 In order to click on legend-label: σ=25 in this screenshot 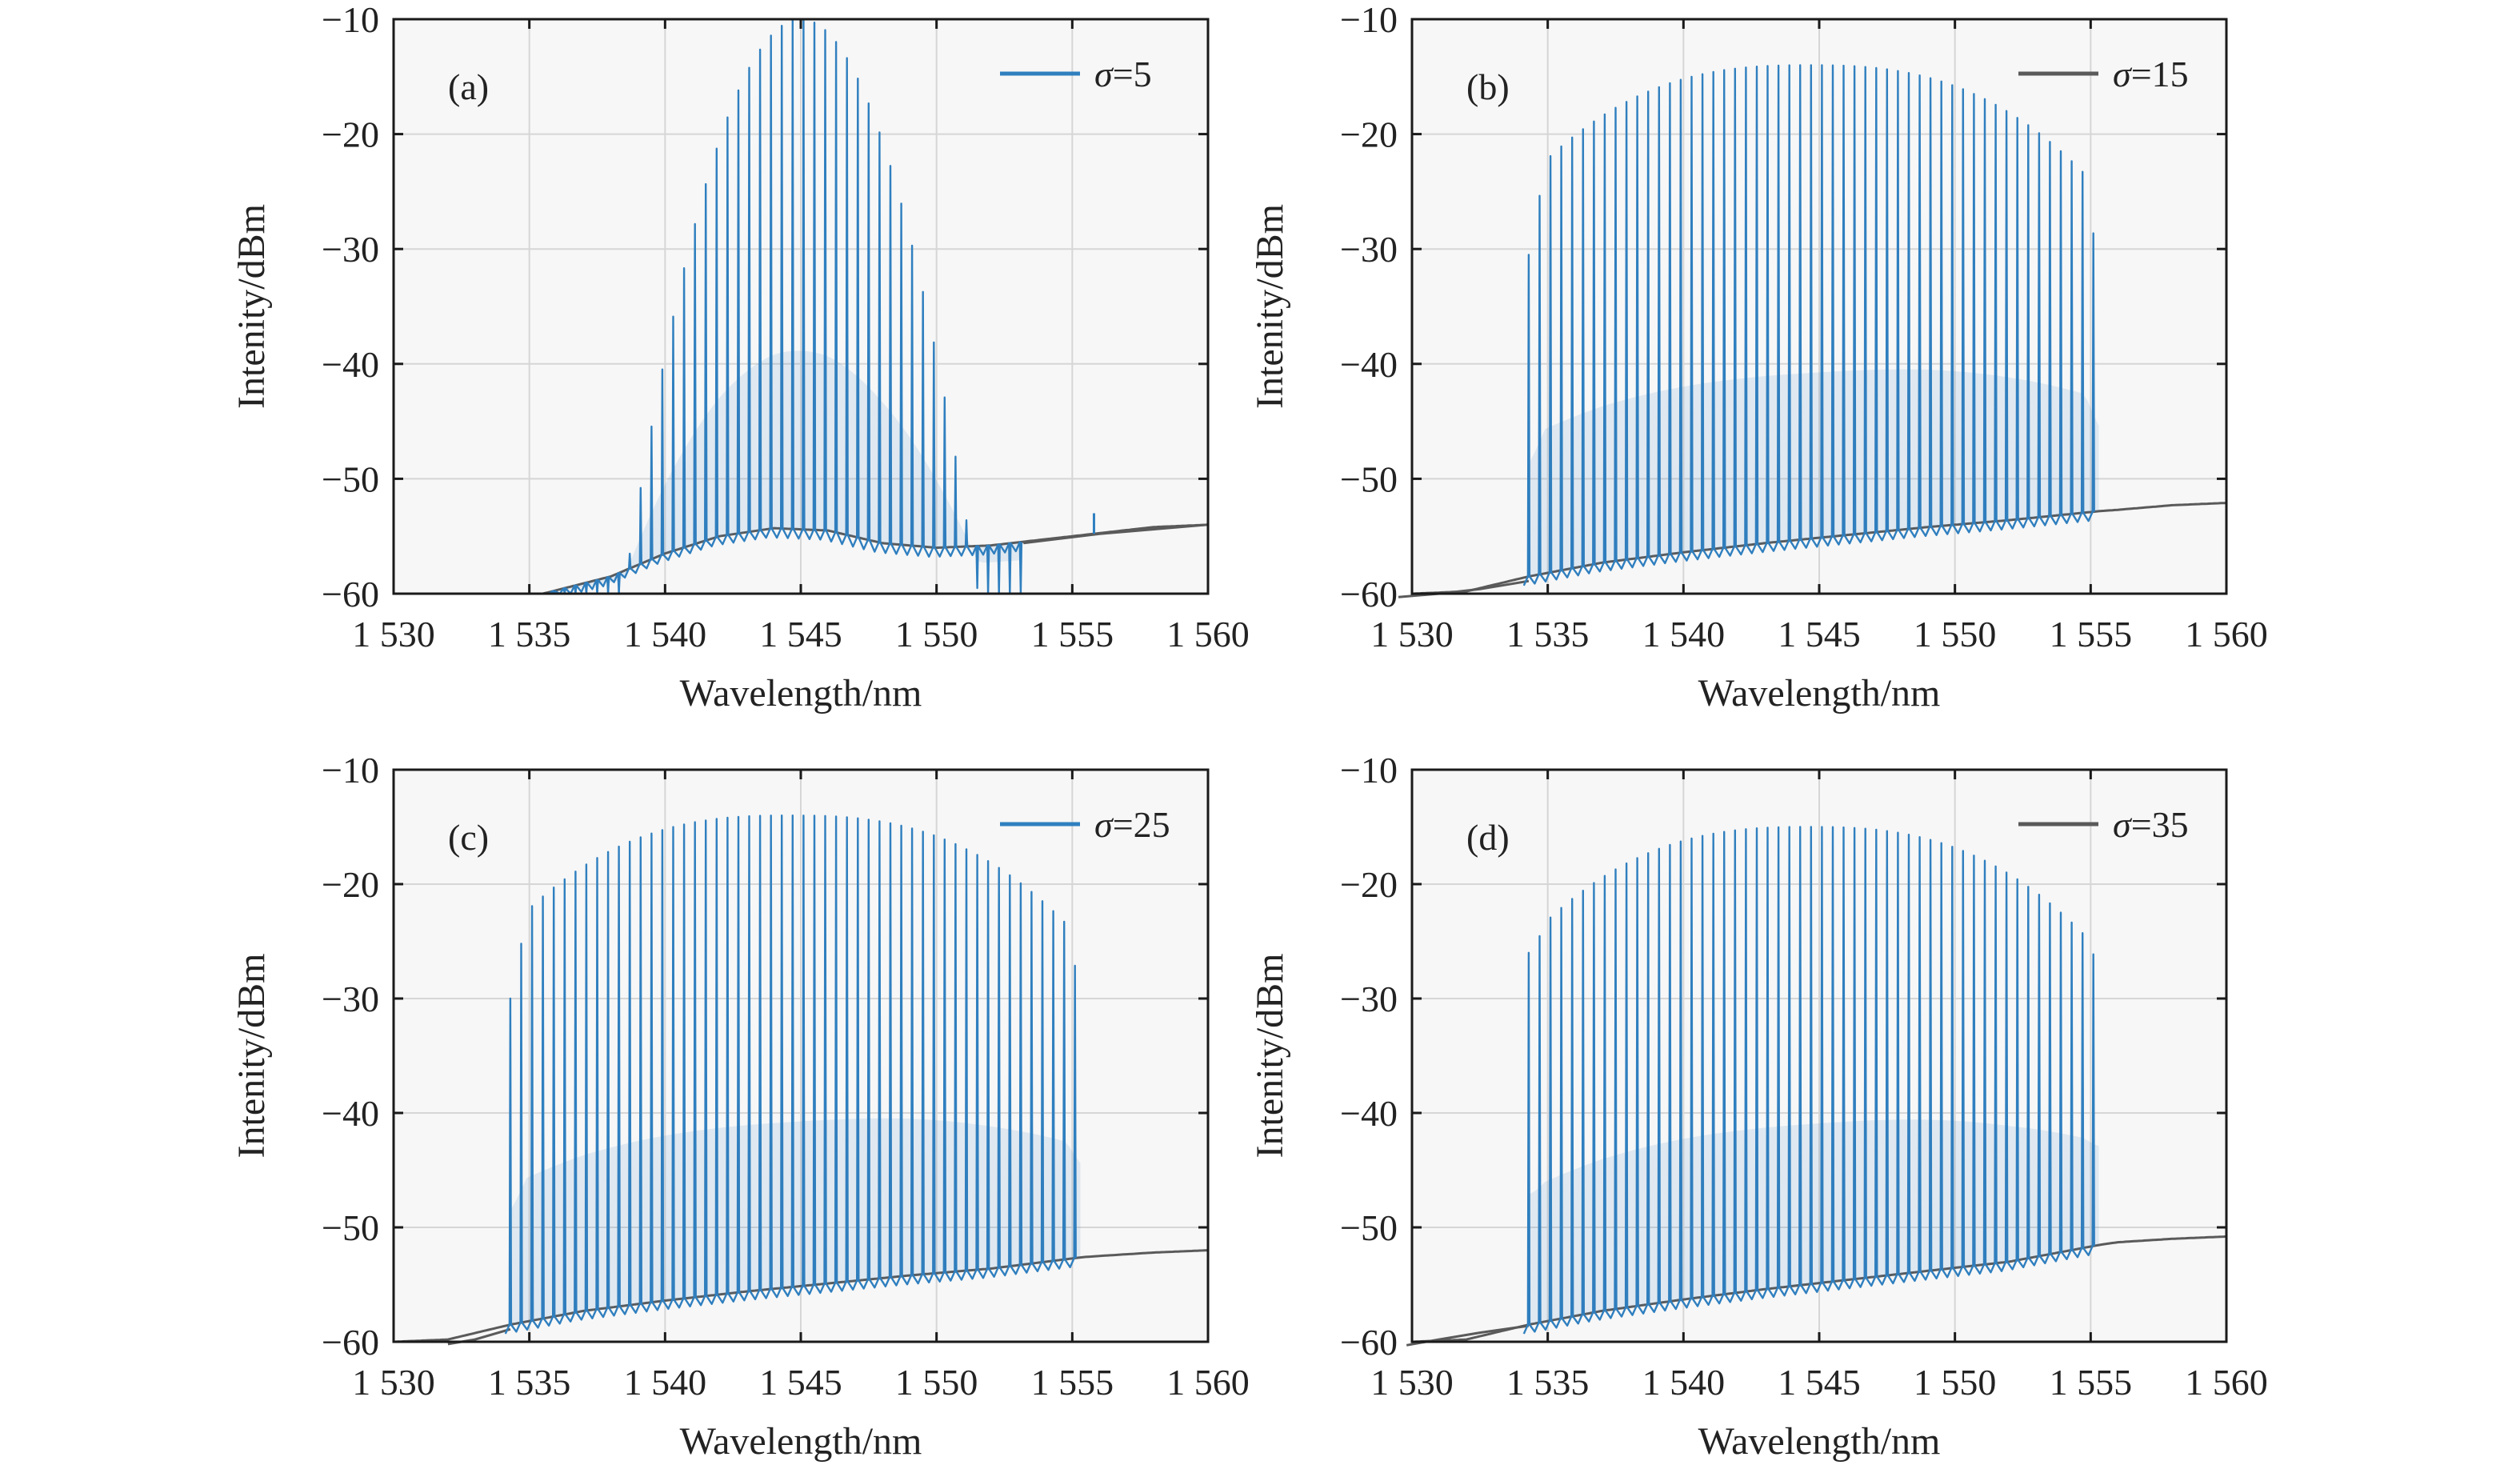, I will do `click(1132, 824)`.